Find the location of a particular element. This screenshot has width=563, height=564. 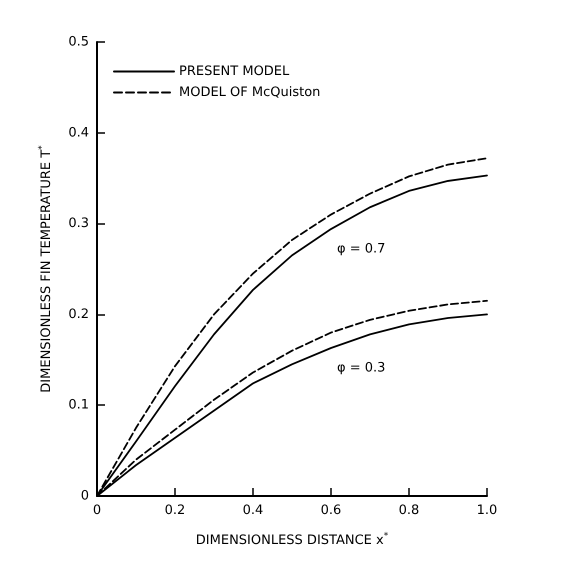

y-tick-label: 0 is located at coordinates (84, 496).